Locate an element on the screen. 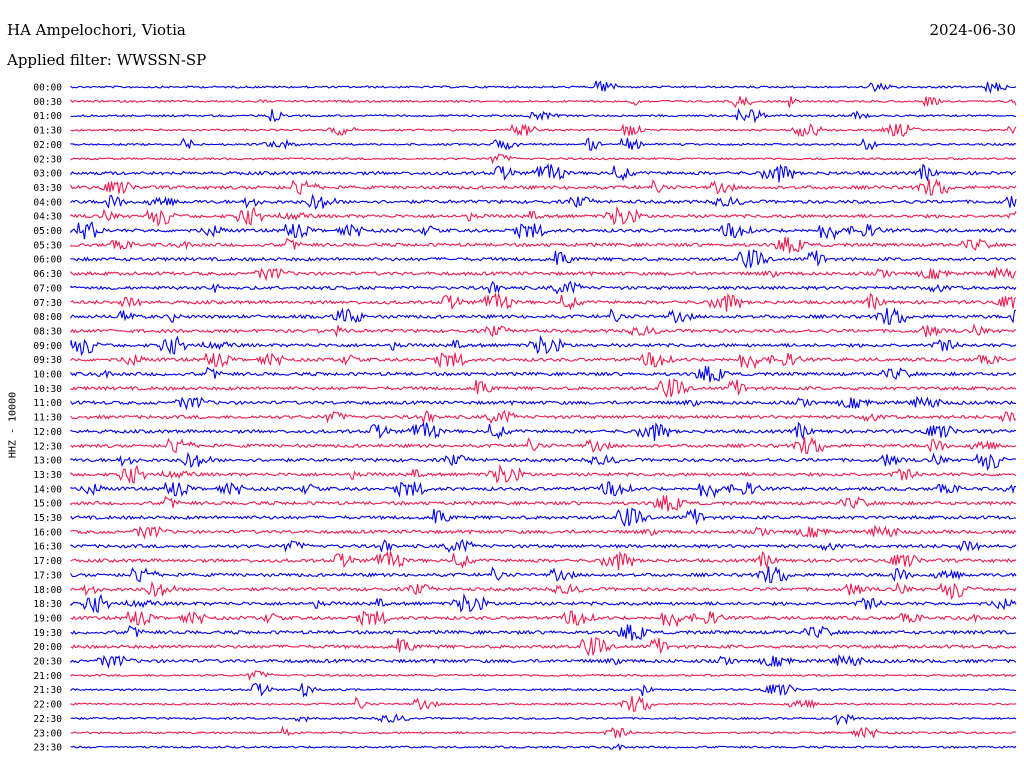  row-tick-label: 15:30 is located at coordinates (47, 518).